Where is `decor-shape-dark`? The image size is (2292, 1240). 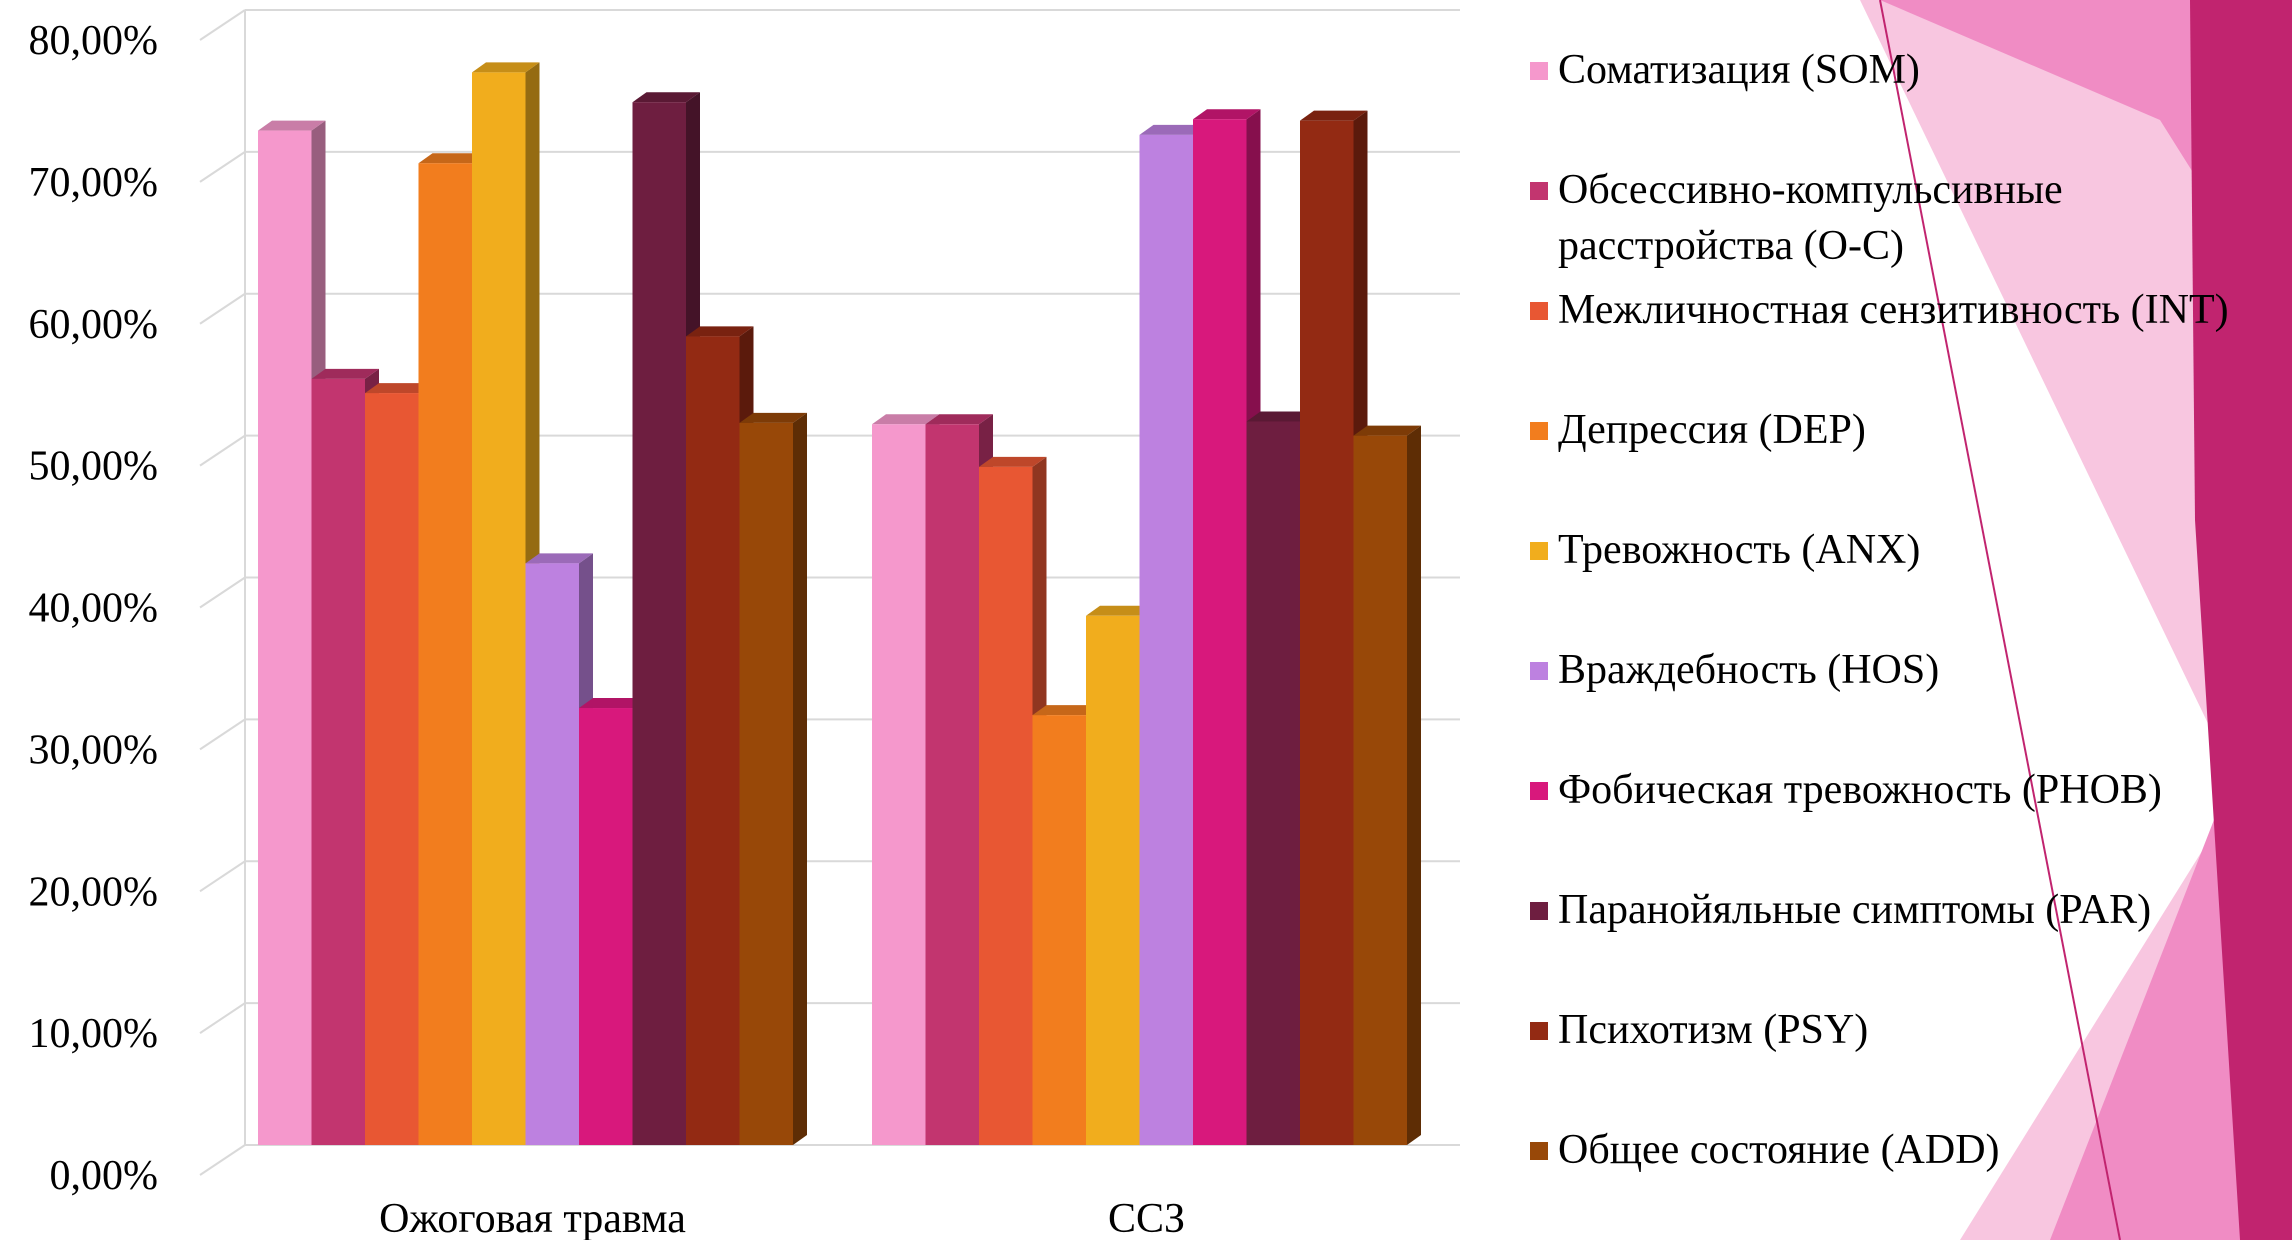 decor-shape-dark is located at coordinates (2241, 620).